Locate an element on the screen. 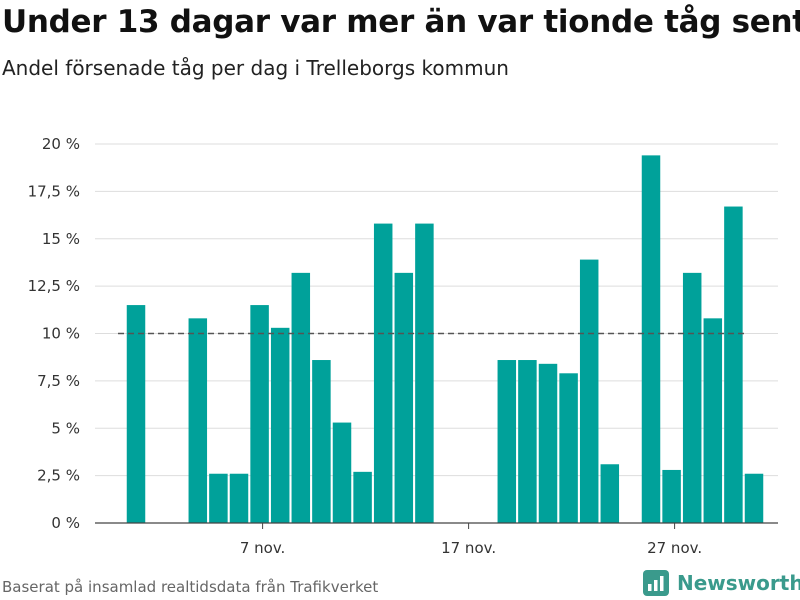  newsworthy-logo: Newsworthy is located at coordinates (721, 583).